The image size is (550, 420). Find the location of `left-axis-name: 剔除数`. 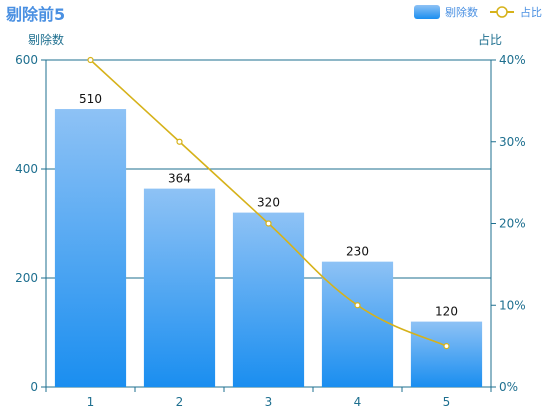

left-axis-name: 剔除数 is located at coordinates (46, 39).